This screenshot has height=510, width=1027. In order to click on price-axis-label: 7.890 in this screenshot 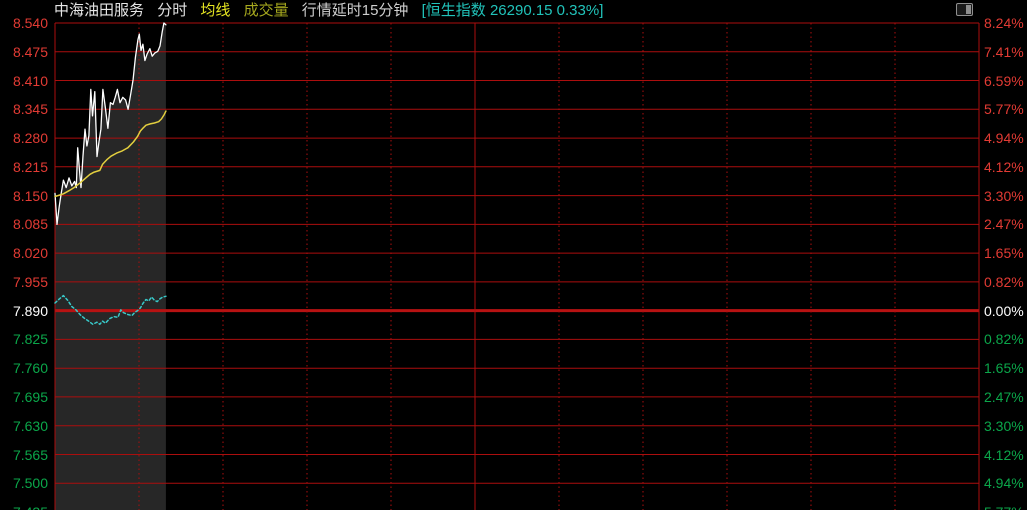, I will do `click(30, 310)`.